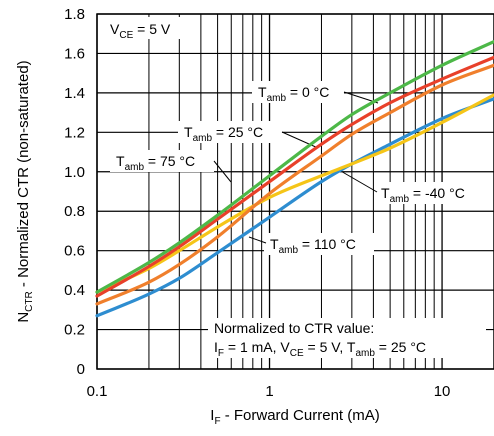 Image resolution: width=494 pixels, height=436 pixels. What do you see at coordinates (25, 191) in the screenshot?
I see `y-axis-title: NCTR - Normalized CTR (non-saturated)` at bounding box center [25, 191].